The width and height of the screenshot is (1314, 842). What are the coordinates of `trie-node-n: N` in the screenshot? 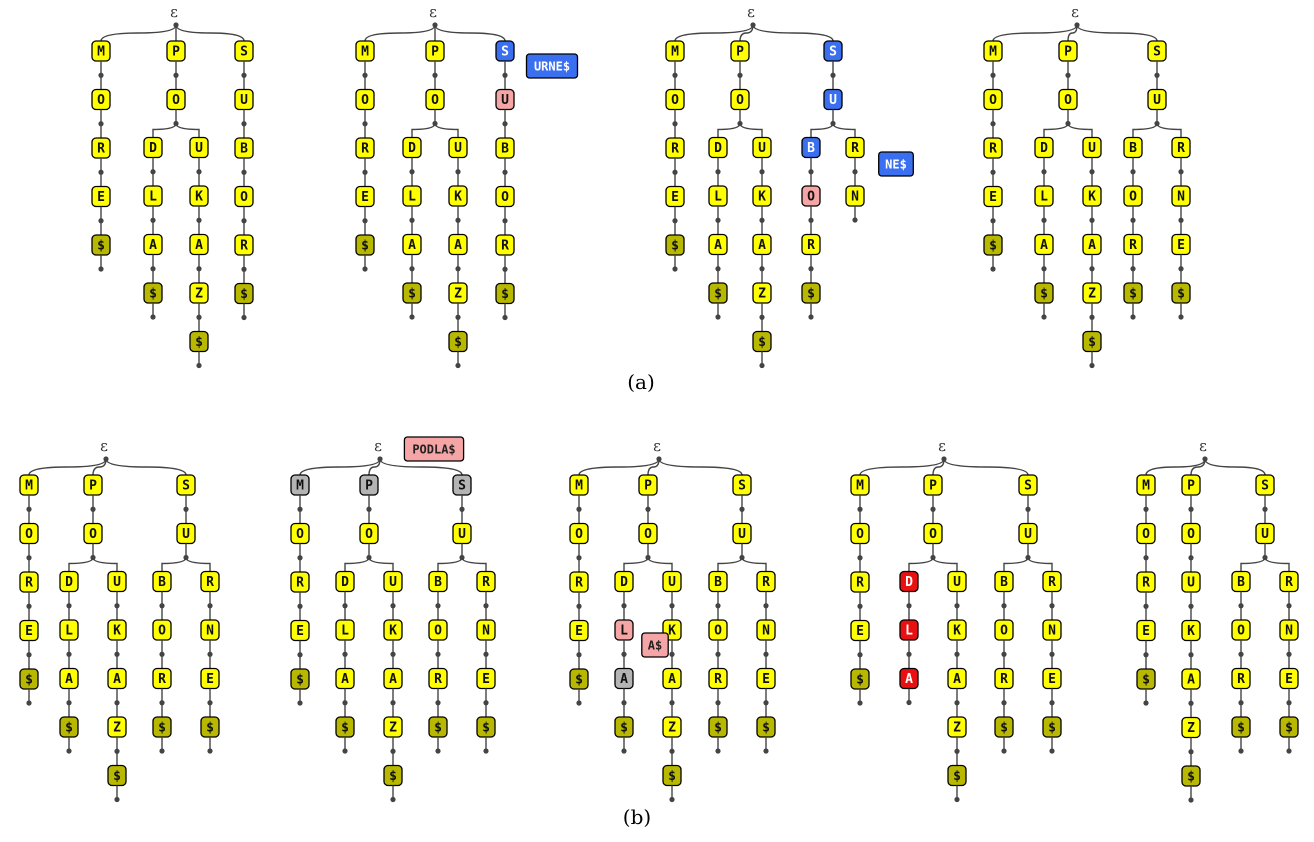 It's located at (766, 630).